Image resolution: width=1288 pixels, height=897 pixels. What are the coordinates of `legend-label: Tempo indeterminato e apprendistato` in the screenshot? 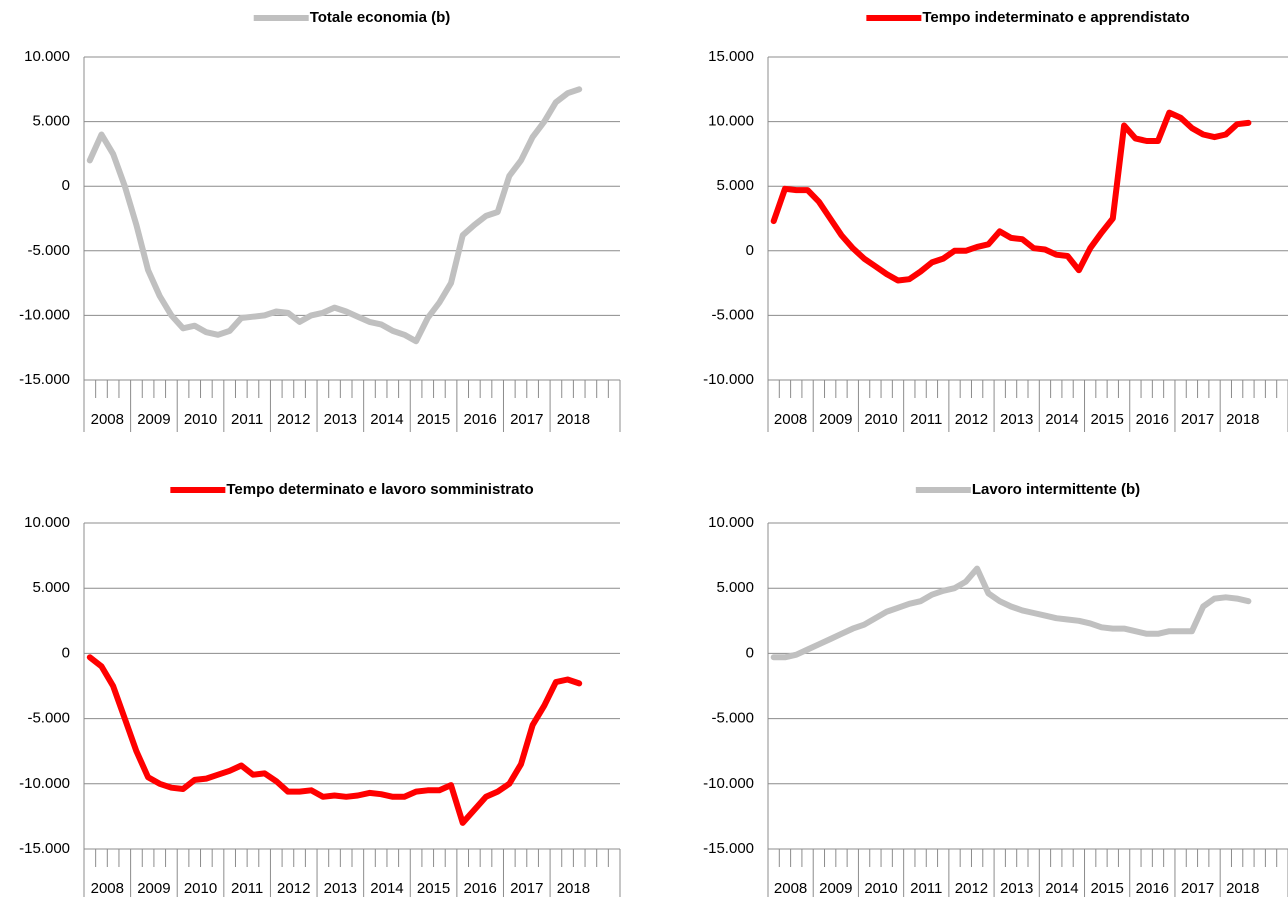 It's located at (1055, 17).